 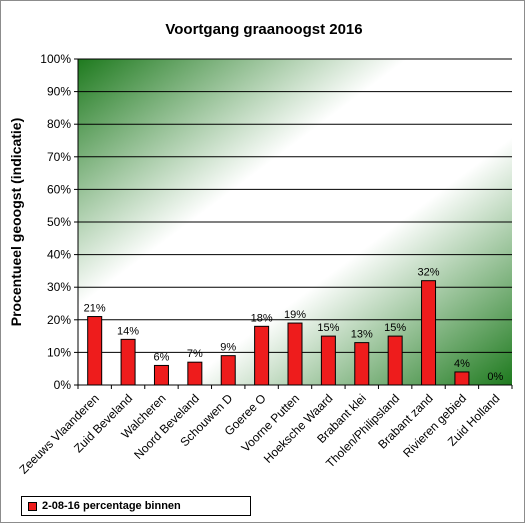 What do you see at coordinates (362, 335) in the screenshot?
I see `data-label: 13%` at bounding box center [362, 335].